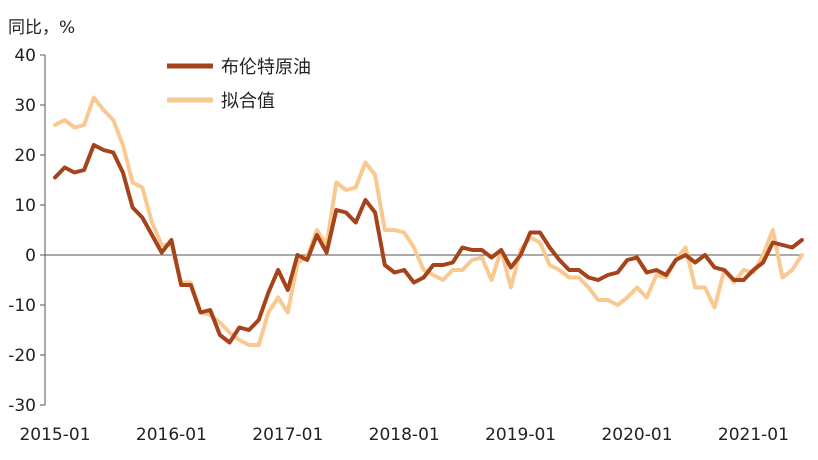  What do you see at coordinates (636, 435) in the screenshot?
I see `x-tick-label: 2020-01` at bounding box center [636, 435].